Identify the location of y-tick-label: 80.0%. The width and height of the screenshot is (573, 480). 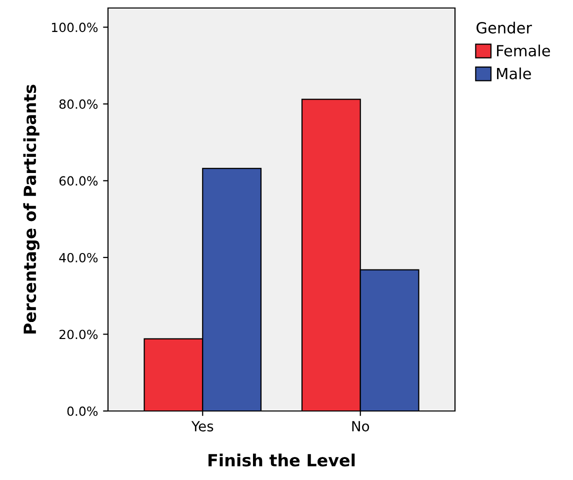
(78, 104).